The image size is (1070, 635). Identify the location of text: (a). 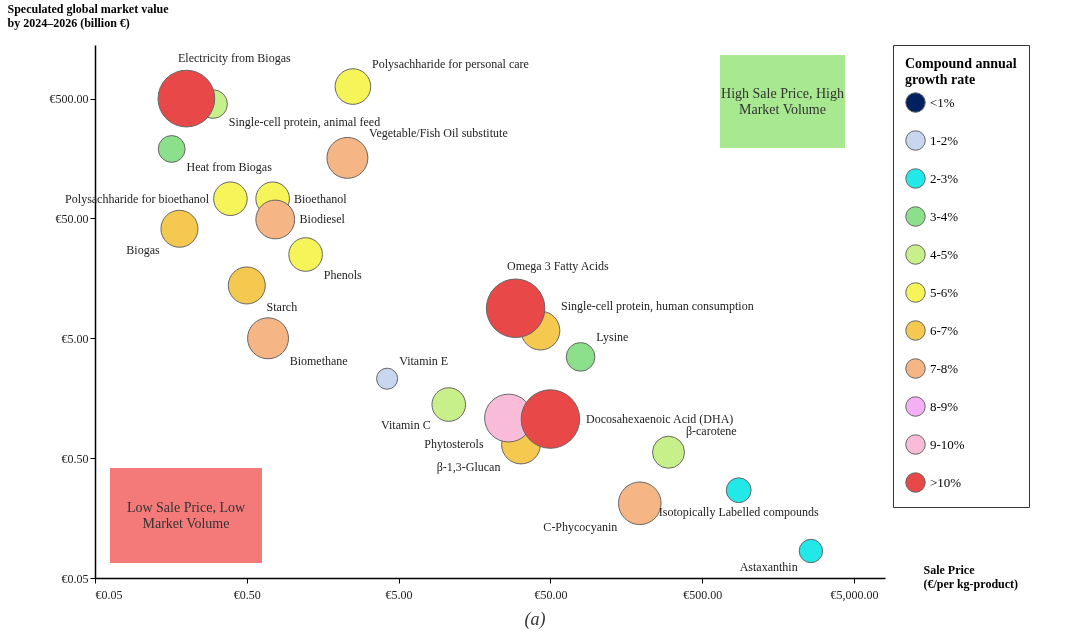
(535, 619).